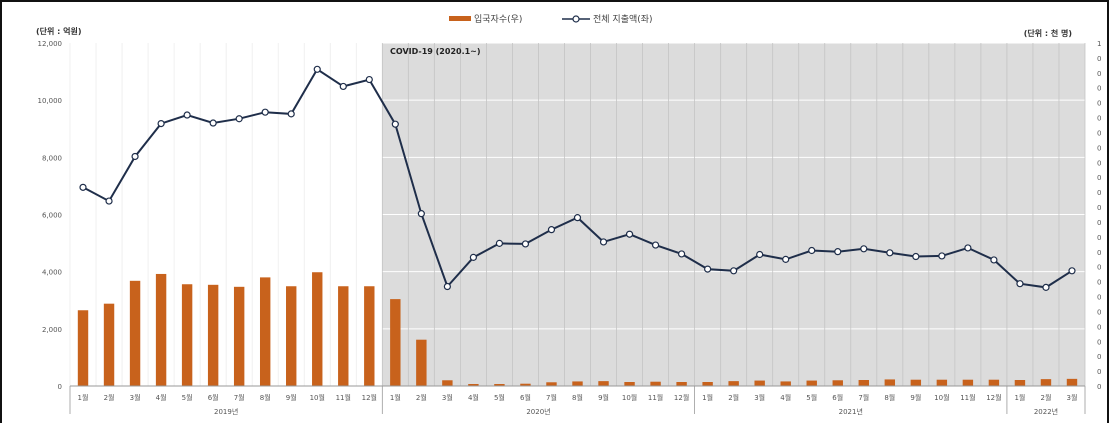  I want to click on y-right-tick-label: 1, so click(1099, 44).